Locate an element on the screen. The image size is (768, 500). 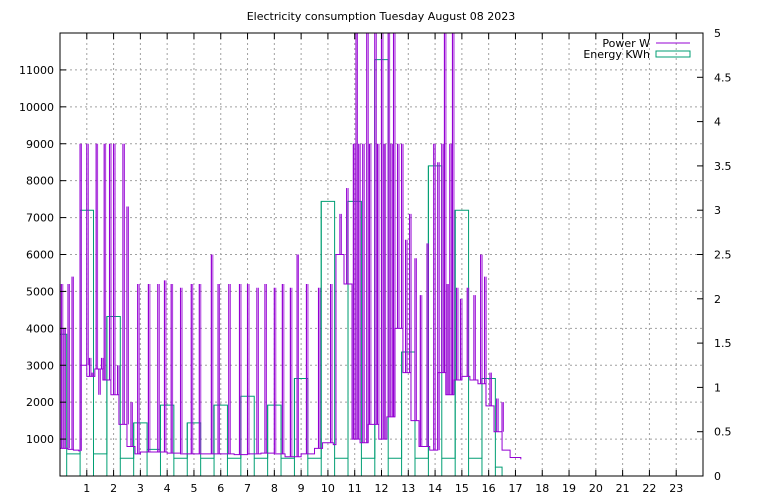
legend-label-energy: Energy KWh is located at coordinates (616, 54).